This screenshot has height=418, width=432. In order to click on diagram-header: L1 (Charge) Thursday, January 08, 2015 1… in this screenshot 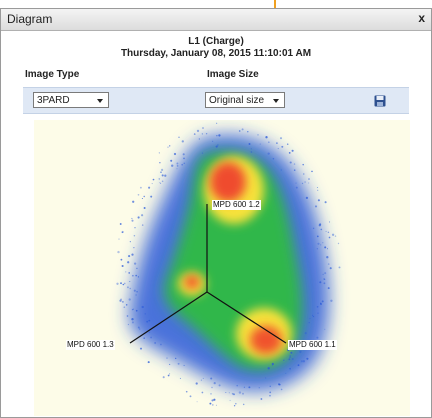, I will do `click(216, 45)`.